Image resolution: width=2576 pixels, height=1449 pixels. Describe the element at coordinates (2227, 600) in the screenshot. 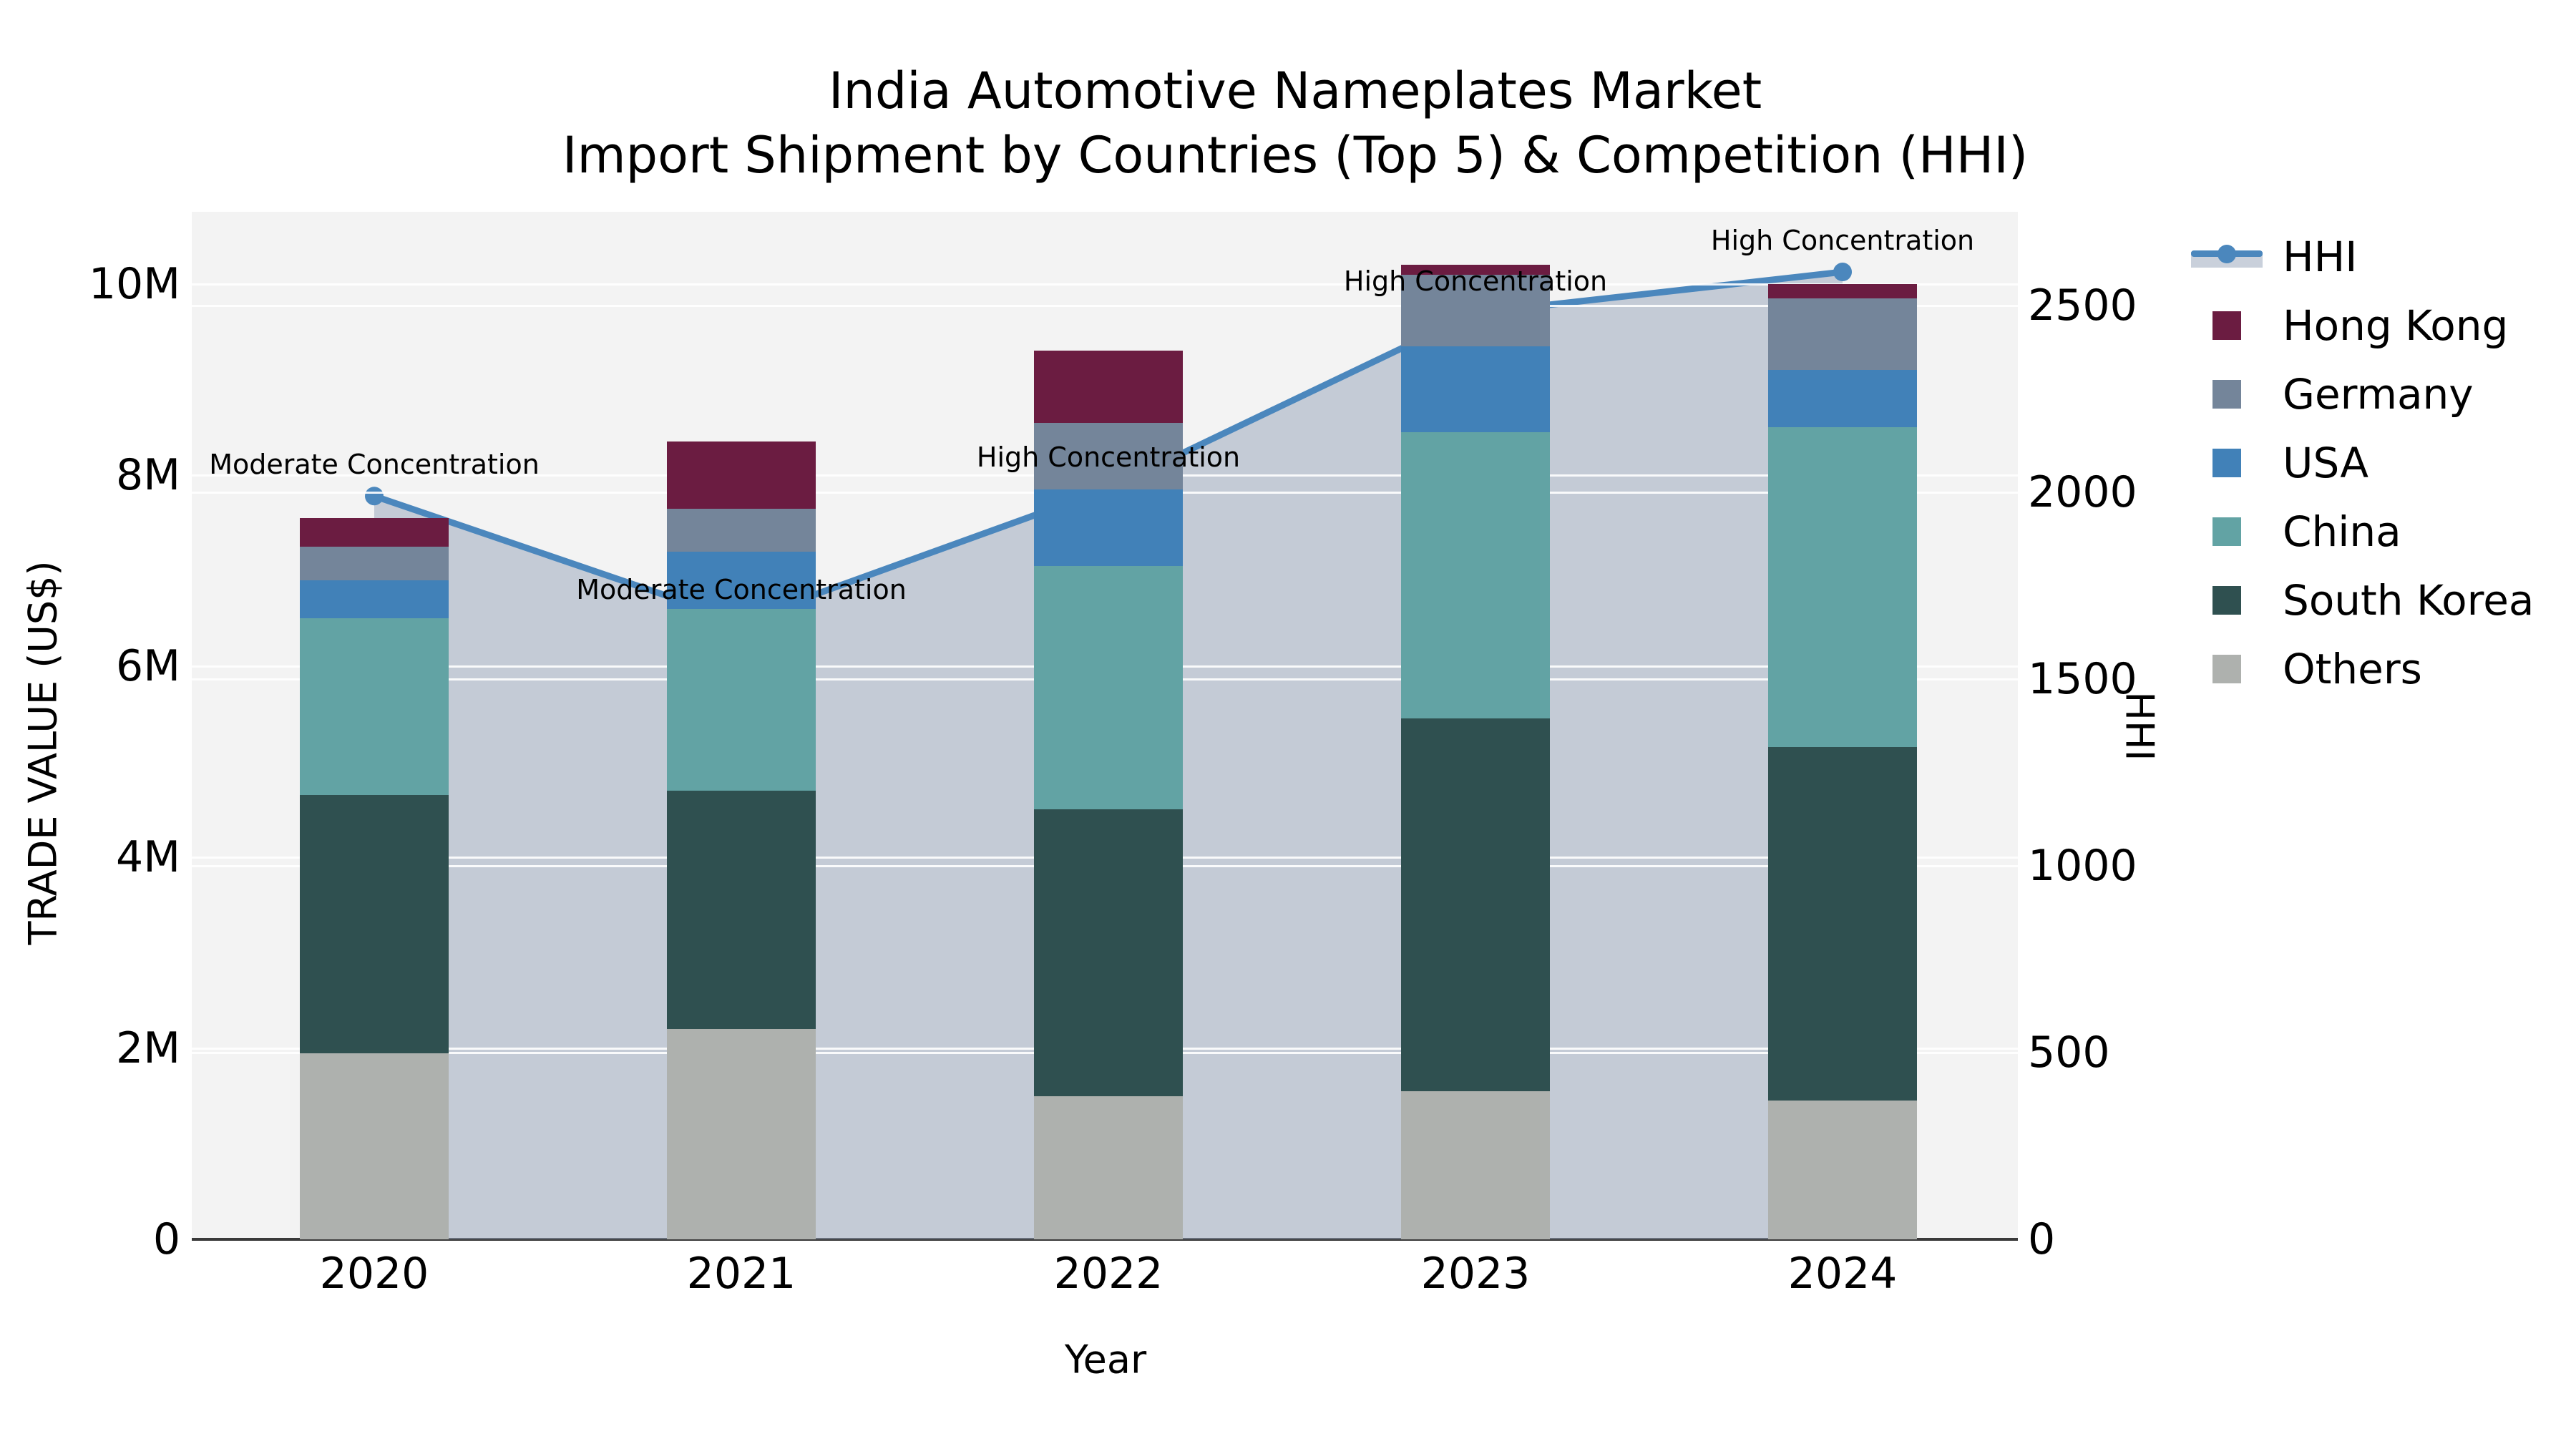

I see `legend-swatch-south-korea` at that location.